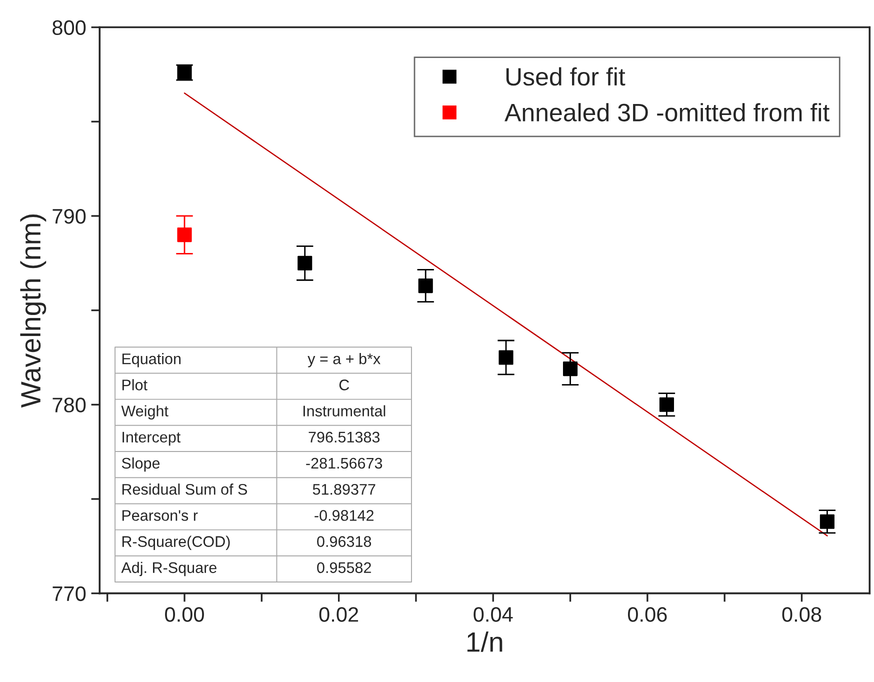  Describe the element at coordinates (493, 614) in the screenshot. I see `x-tick-label: 0.04` at that location.